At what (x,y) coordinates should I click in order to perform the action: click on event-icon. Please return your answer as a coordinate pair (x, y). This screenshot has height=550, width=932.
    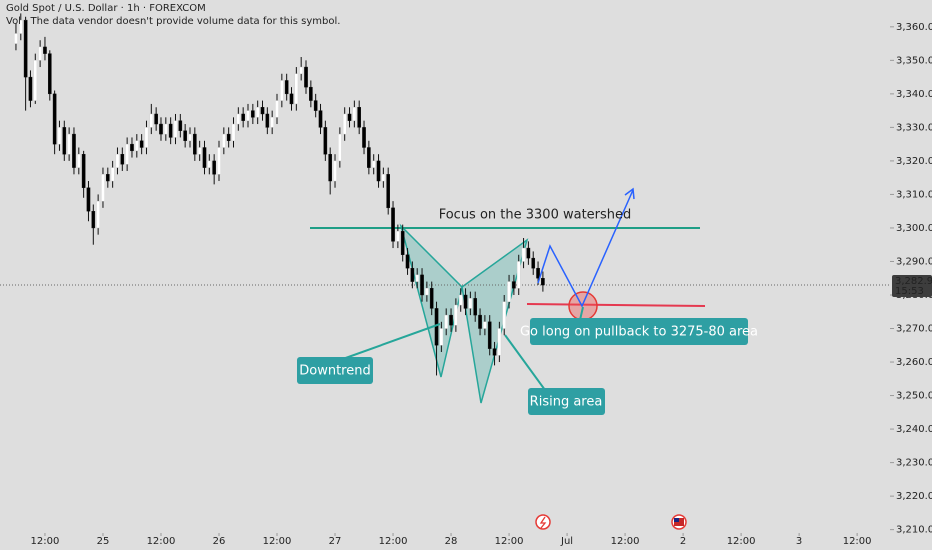
    Looking at the image, I should click on (543, 522).